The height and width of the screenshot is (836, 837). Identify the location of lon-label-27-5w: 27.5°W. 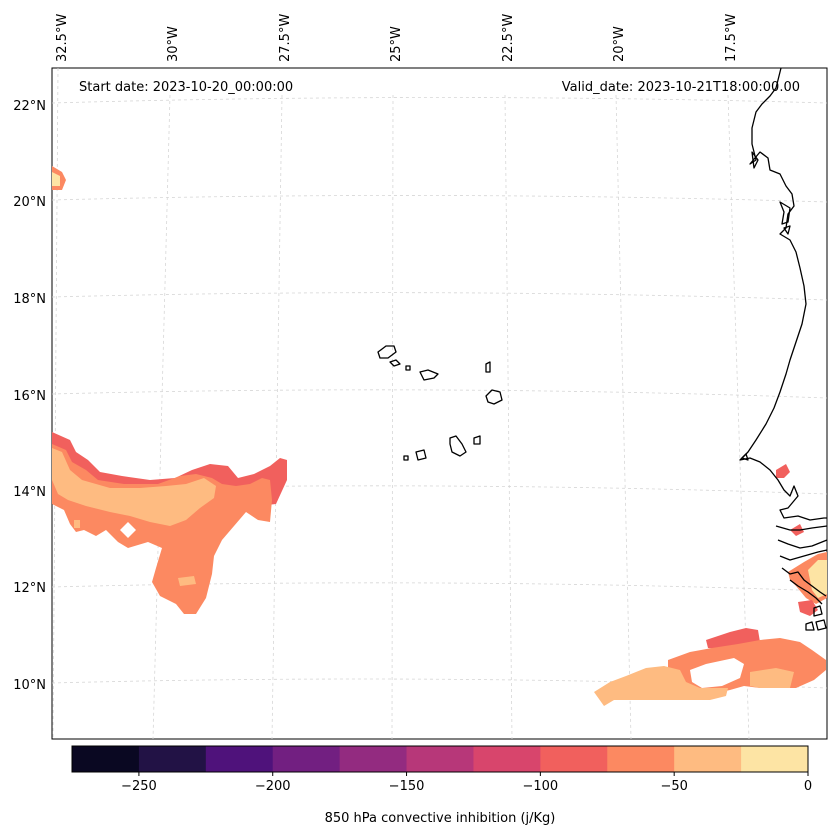
(285, 38).